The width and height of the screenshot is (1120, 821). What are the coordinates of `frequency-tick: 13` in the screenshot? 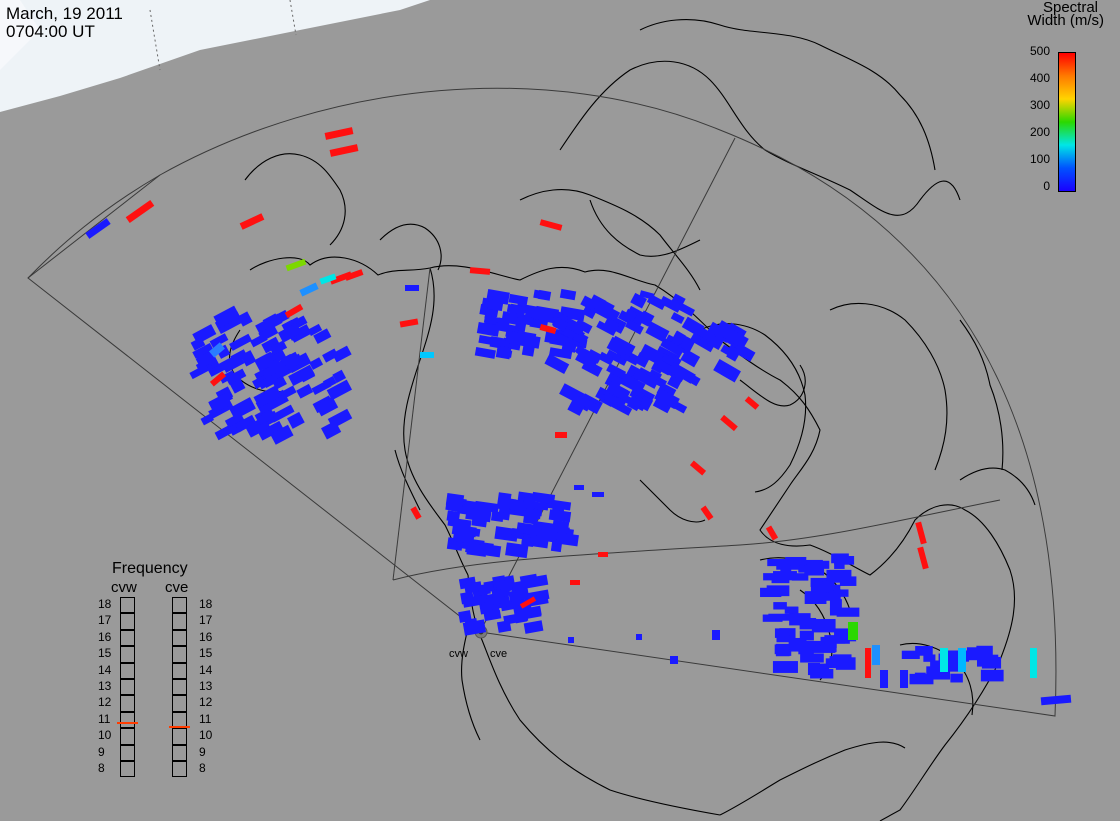 It's located at (105, 686).